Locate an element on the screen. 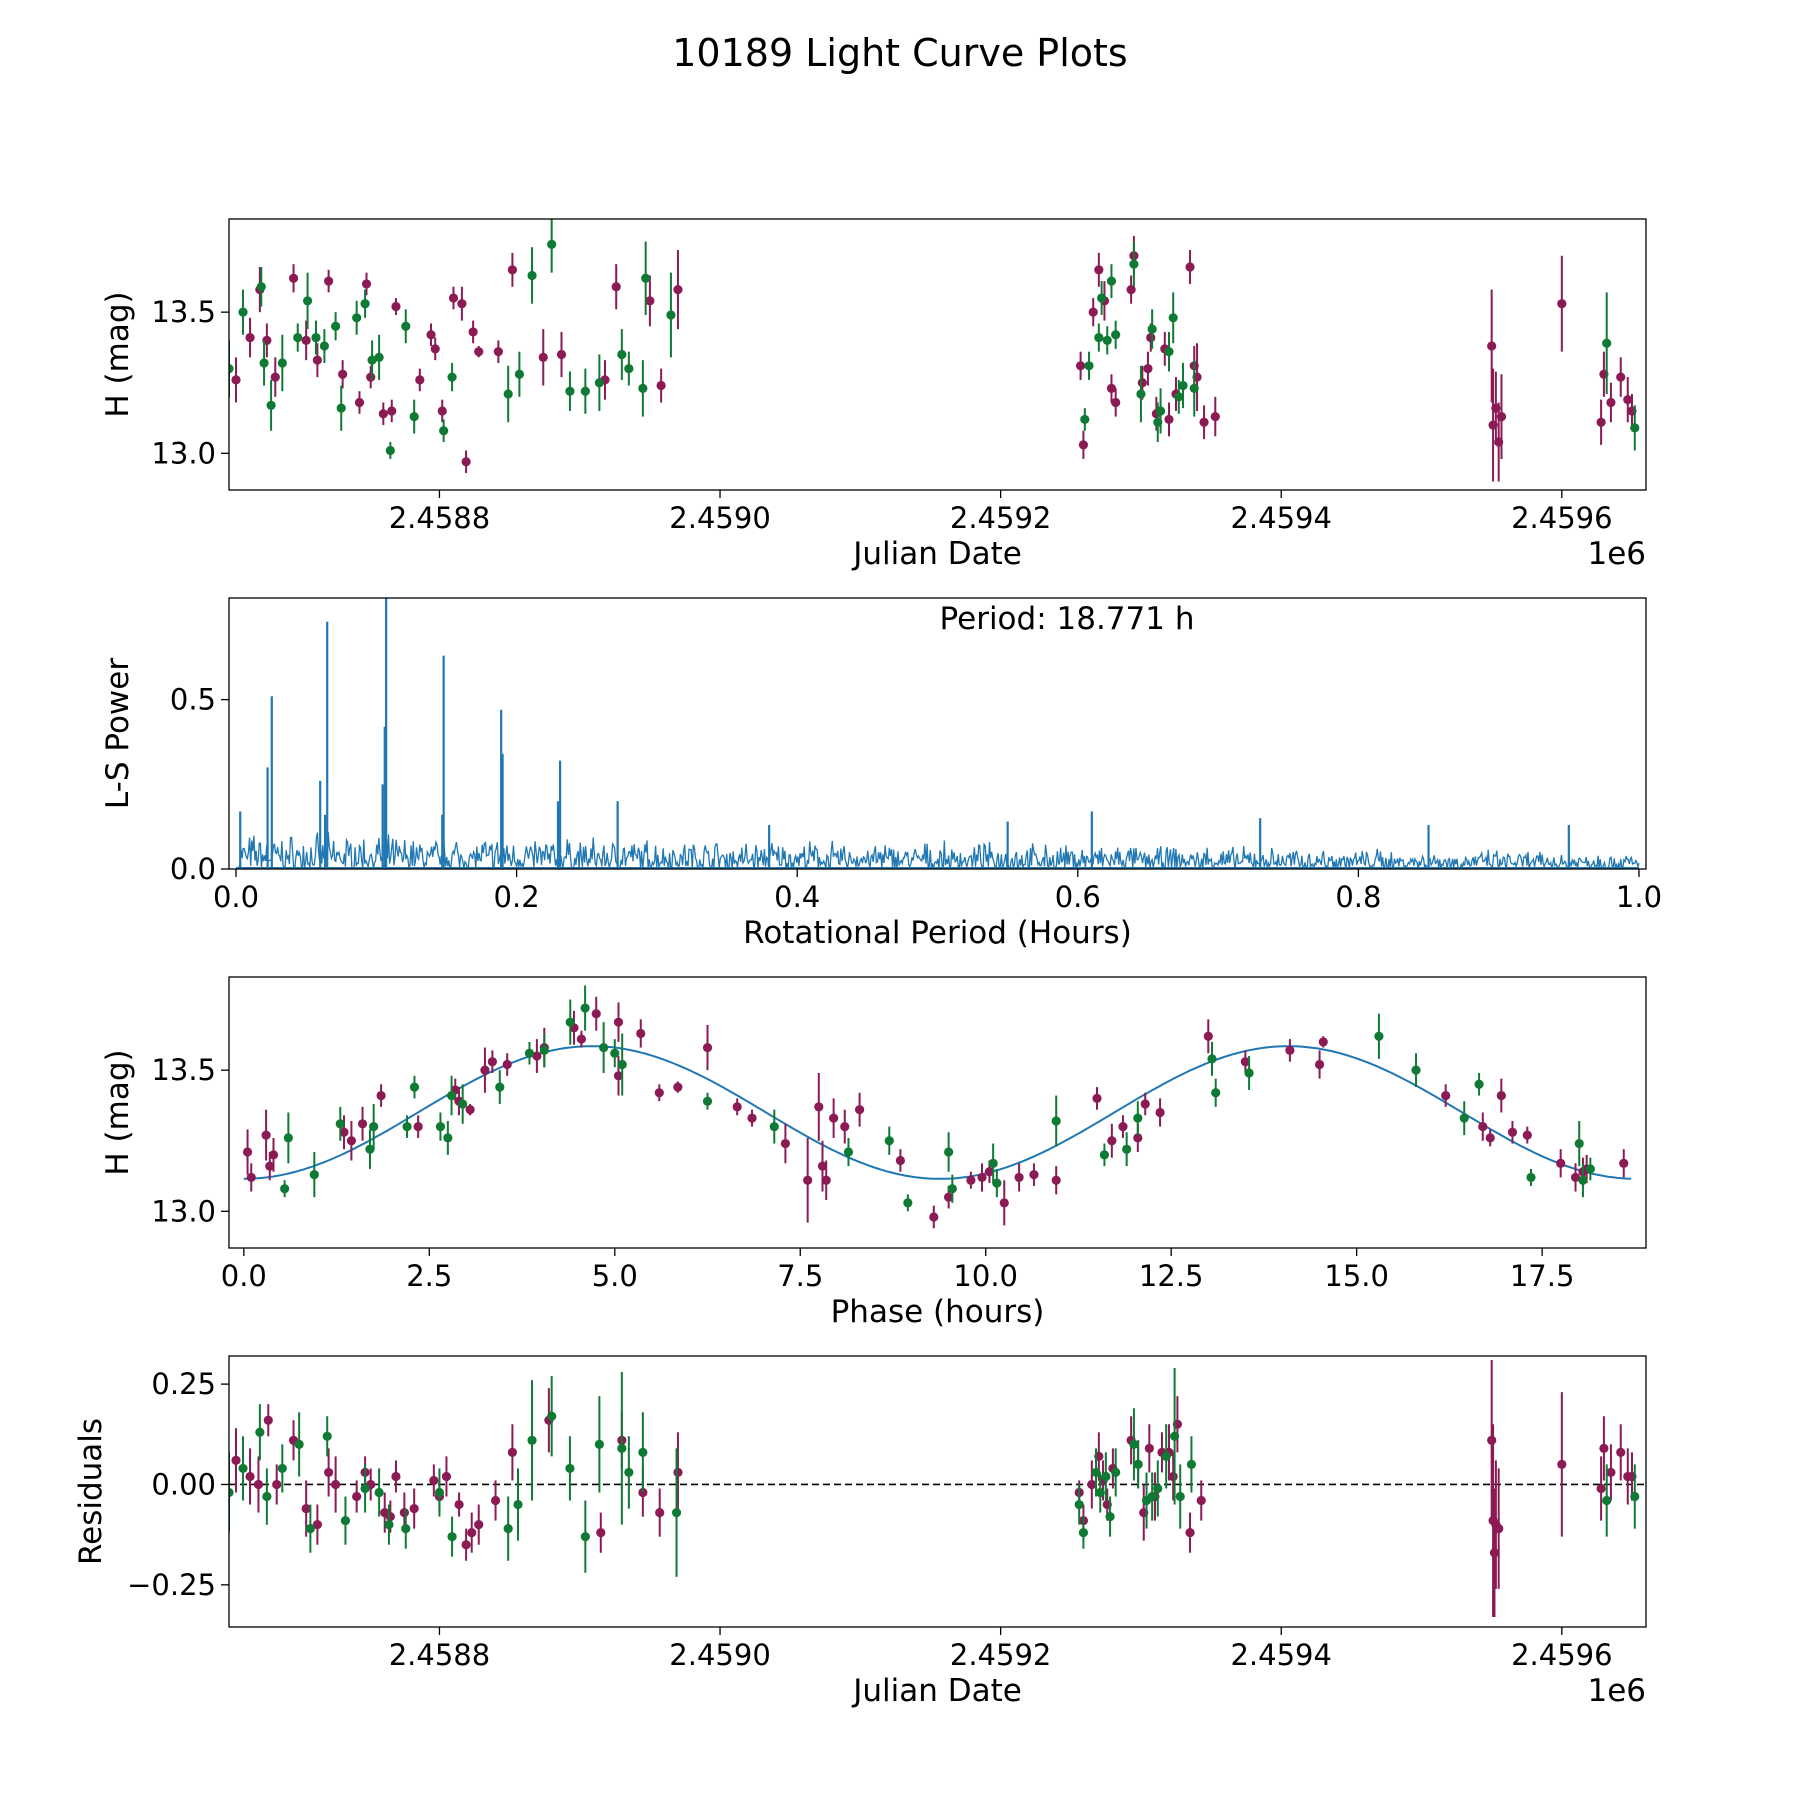  x-tick-label: 2.4596 is located at coordinates (1561, 518).